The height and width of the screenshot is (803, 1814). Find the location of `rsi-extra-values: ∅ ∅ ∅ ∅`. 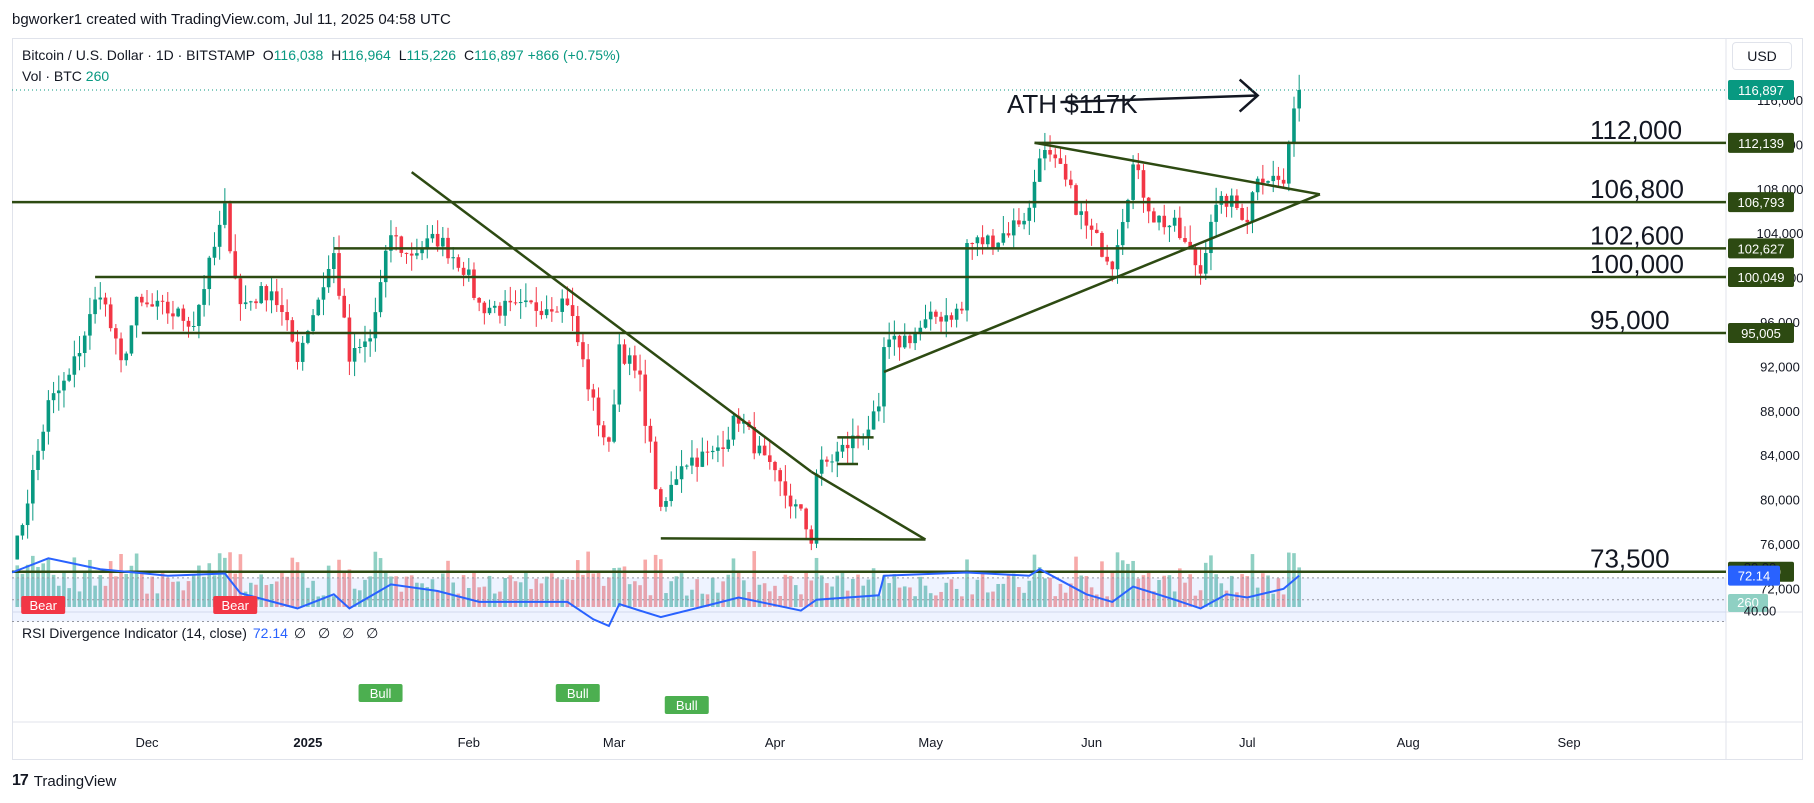

rsi-extra-values: ∅ ∅ ∅ ∅ is located at coordinates (338, 633).